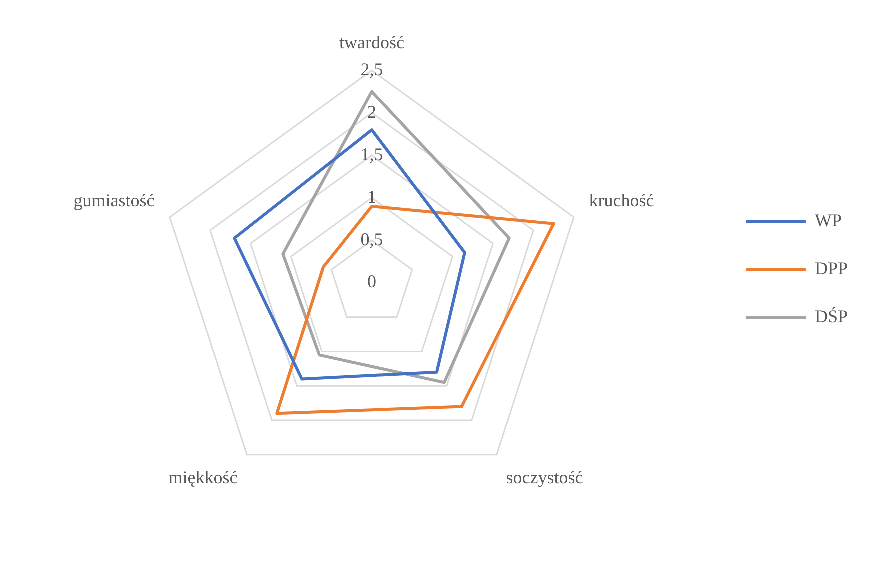  I want to click on legend-label: DPP, so click(831, 268).